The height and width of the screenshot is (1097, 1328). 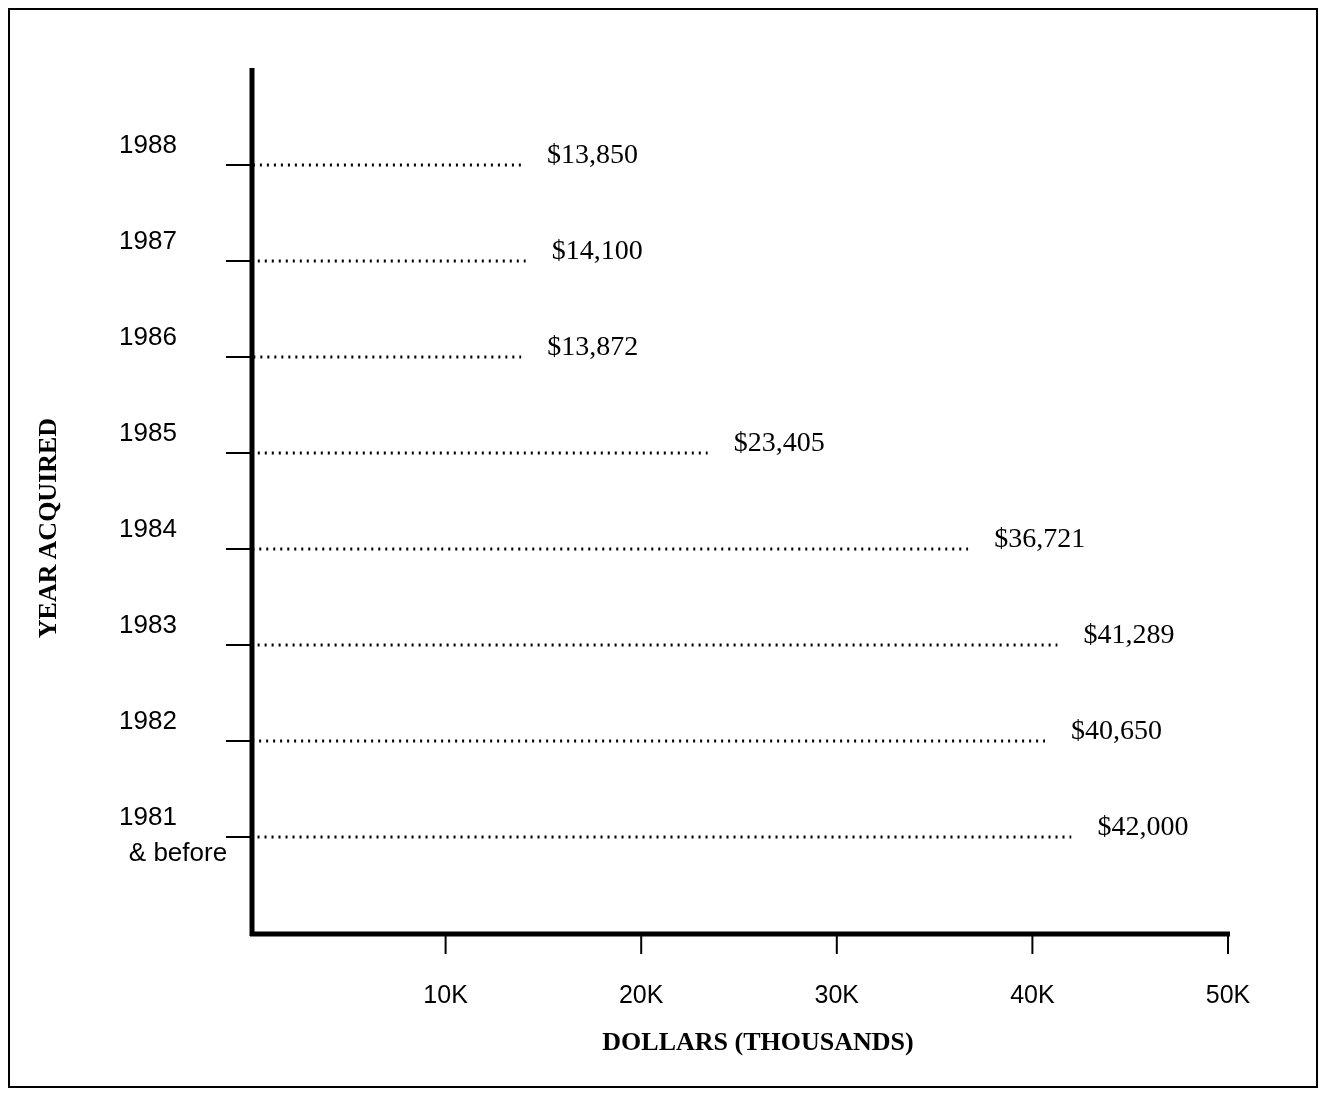 What do you see at coordinates (641, 994) in the screenshot?
I see `x-tick-label: 20K` at bounding box center [641, 994].